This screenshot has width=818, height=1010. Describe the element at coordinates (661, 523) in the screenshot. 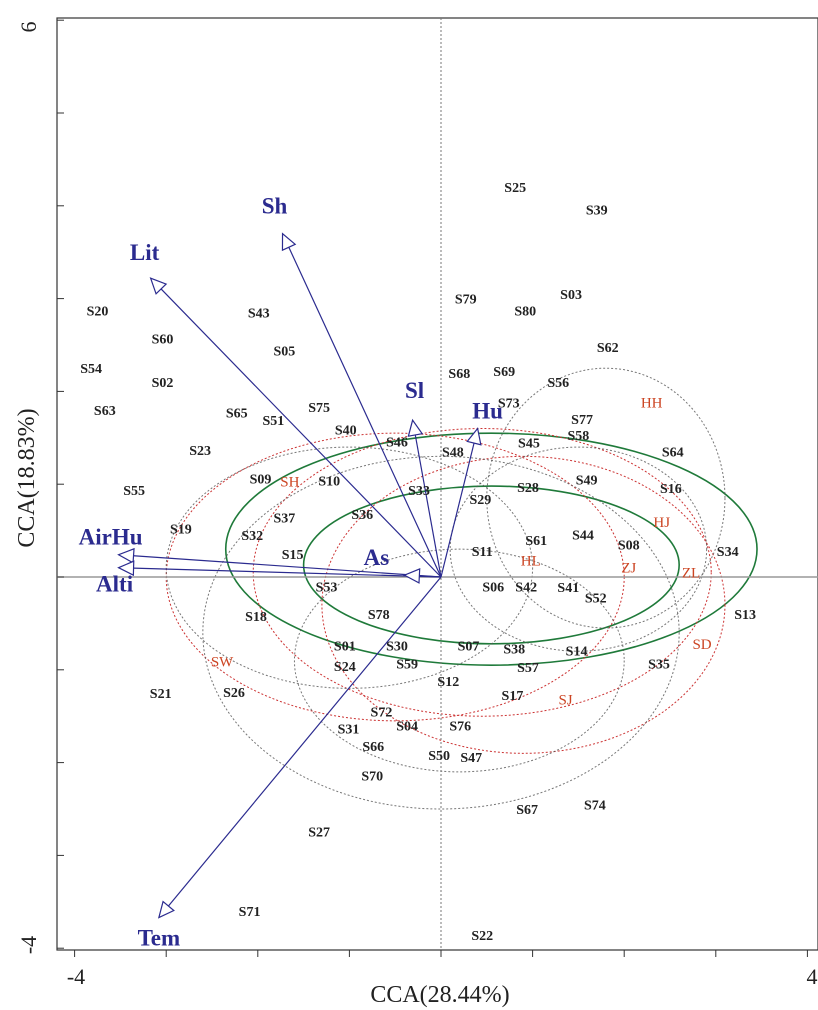

I see `group-label-hj: HJ` at that location.